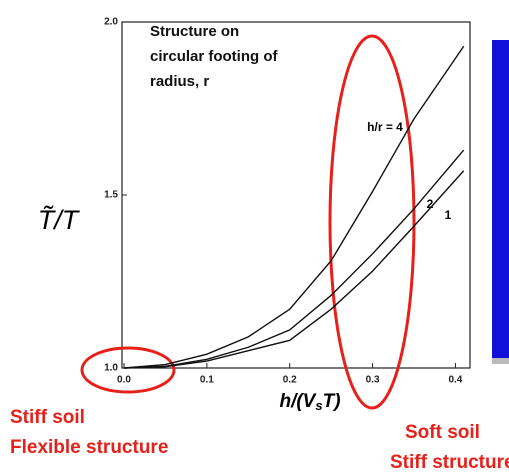 The image size is (509, 476). I want to click on panel-shadow, so click(500, 361).